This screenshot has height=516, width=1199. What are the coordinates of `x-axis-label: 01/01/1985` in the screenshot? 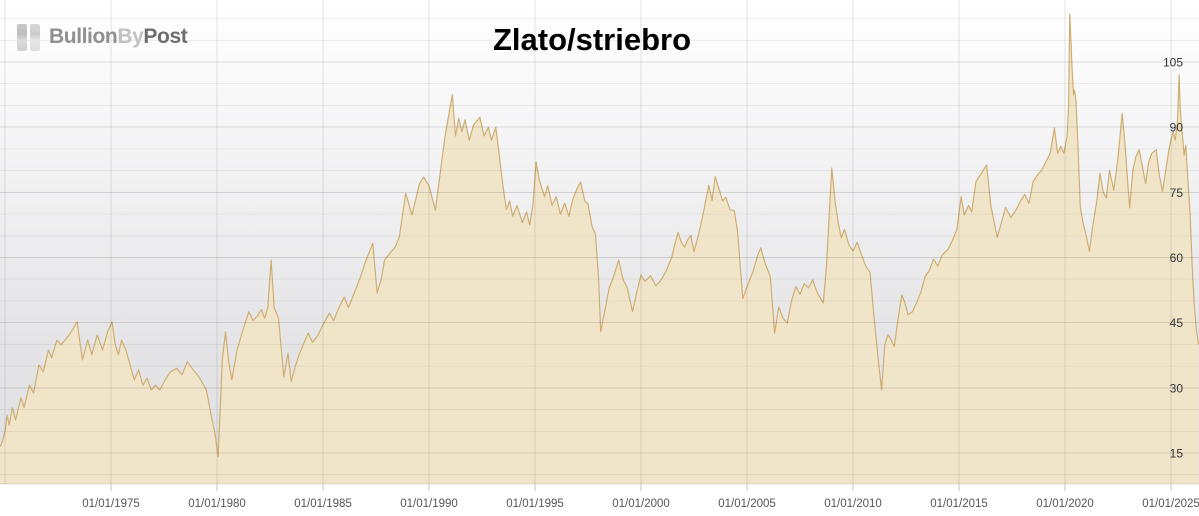 It's located at (323, 504).